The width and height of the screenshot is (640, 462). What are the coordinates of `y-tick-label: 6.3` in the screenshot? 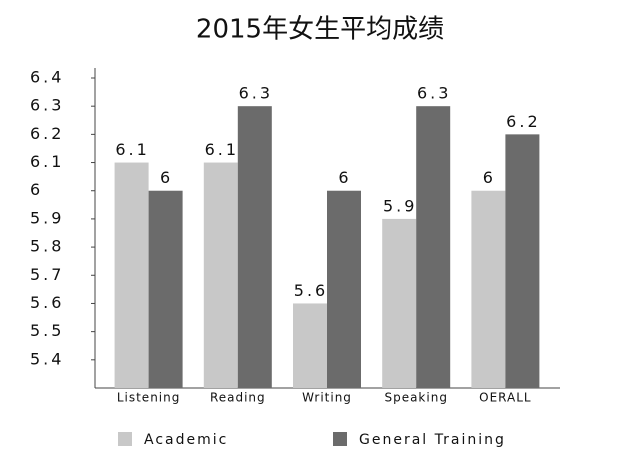 It's located at (47, 105).